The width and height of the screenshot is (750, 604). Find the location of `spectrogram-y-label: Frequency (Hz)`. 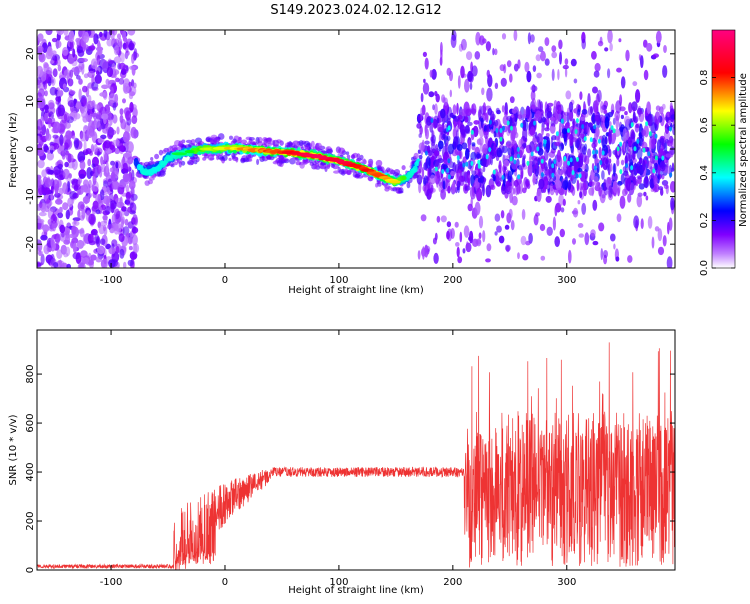

spectrogram-y-label: Frequency (Hz) is located at coordinates (13, 150).